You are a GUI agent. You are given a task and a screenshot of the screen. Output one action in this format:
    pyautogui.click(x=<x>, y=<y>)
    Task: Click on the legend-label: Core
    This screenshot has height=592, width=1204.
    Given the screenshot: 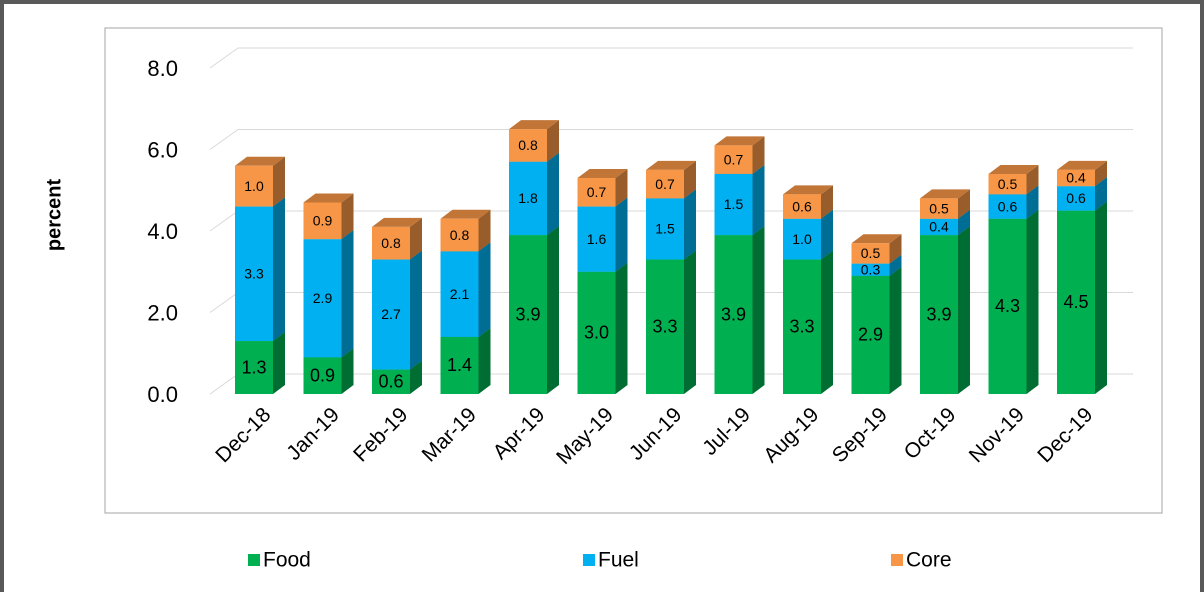 What is the action you would take?
    pyautogui.click(x=929, y=560)
    